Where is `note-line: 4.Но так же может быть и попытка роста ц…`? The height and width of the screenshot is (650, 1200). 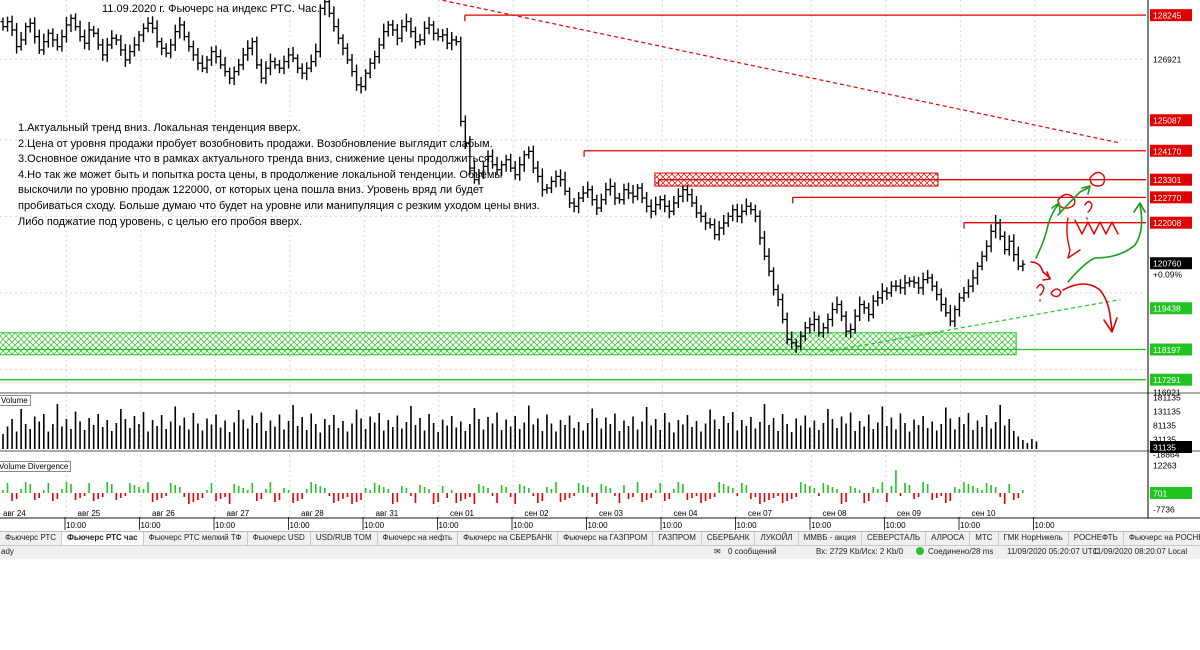
note-line: 4.Но так же может быть и попытка роста ц… is located at coordinates (260, 174).